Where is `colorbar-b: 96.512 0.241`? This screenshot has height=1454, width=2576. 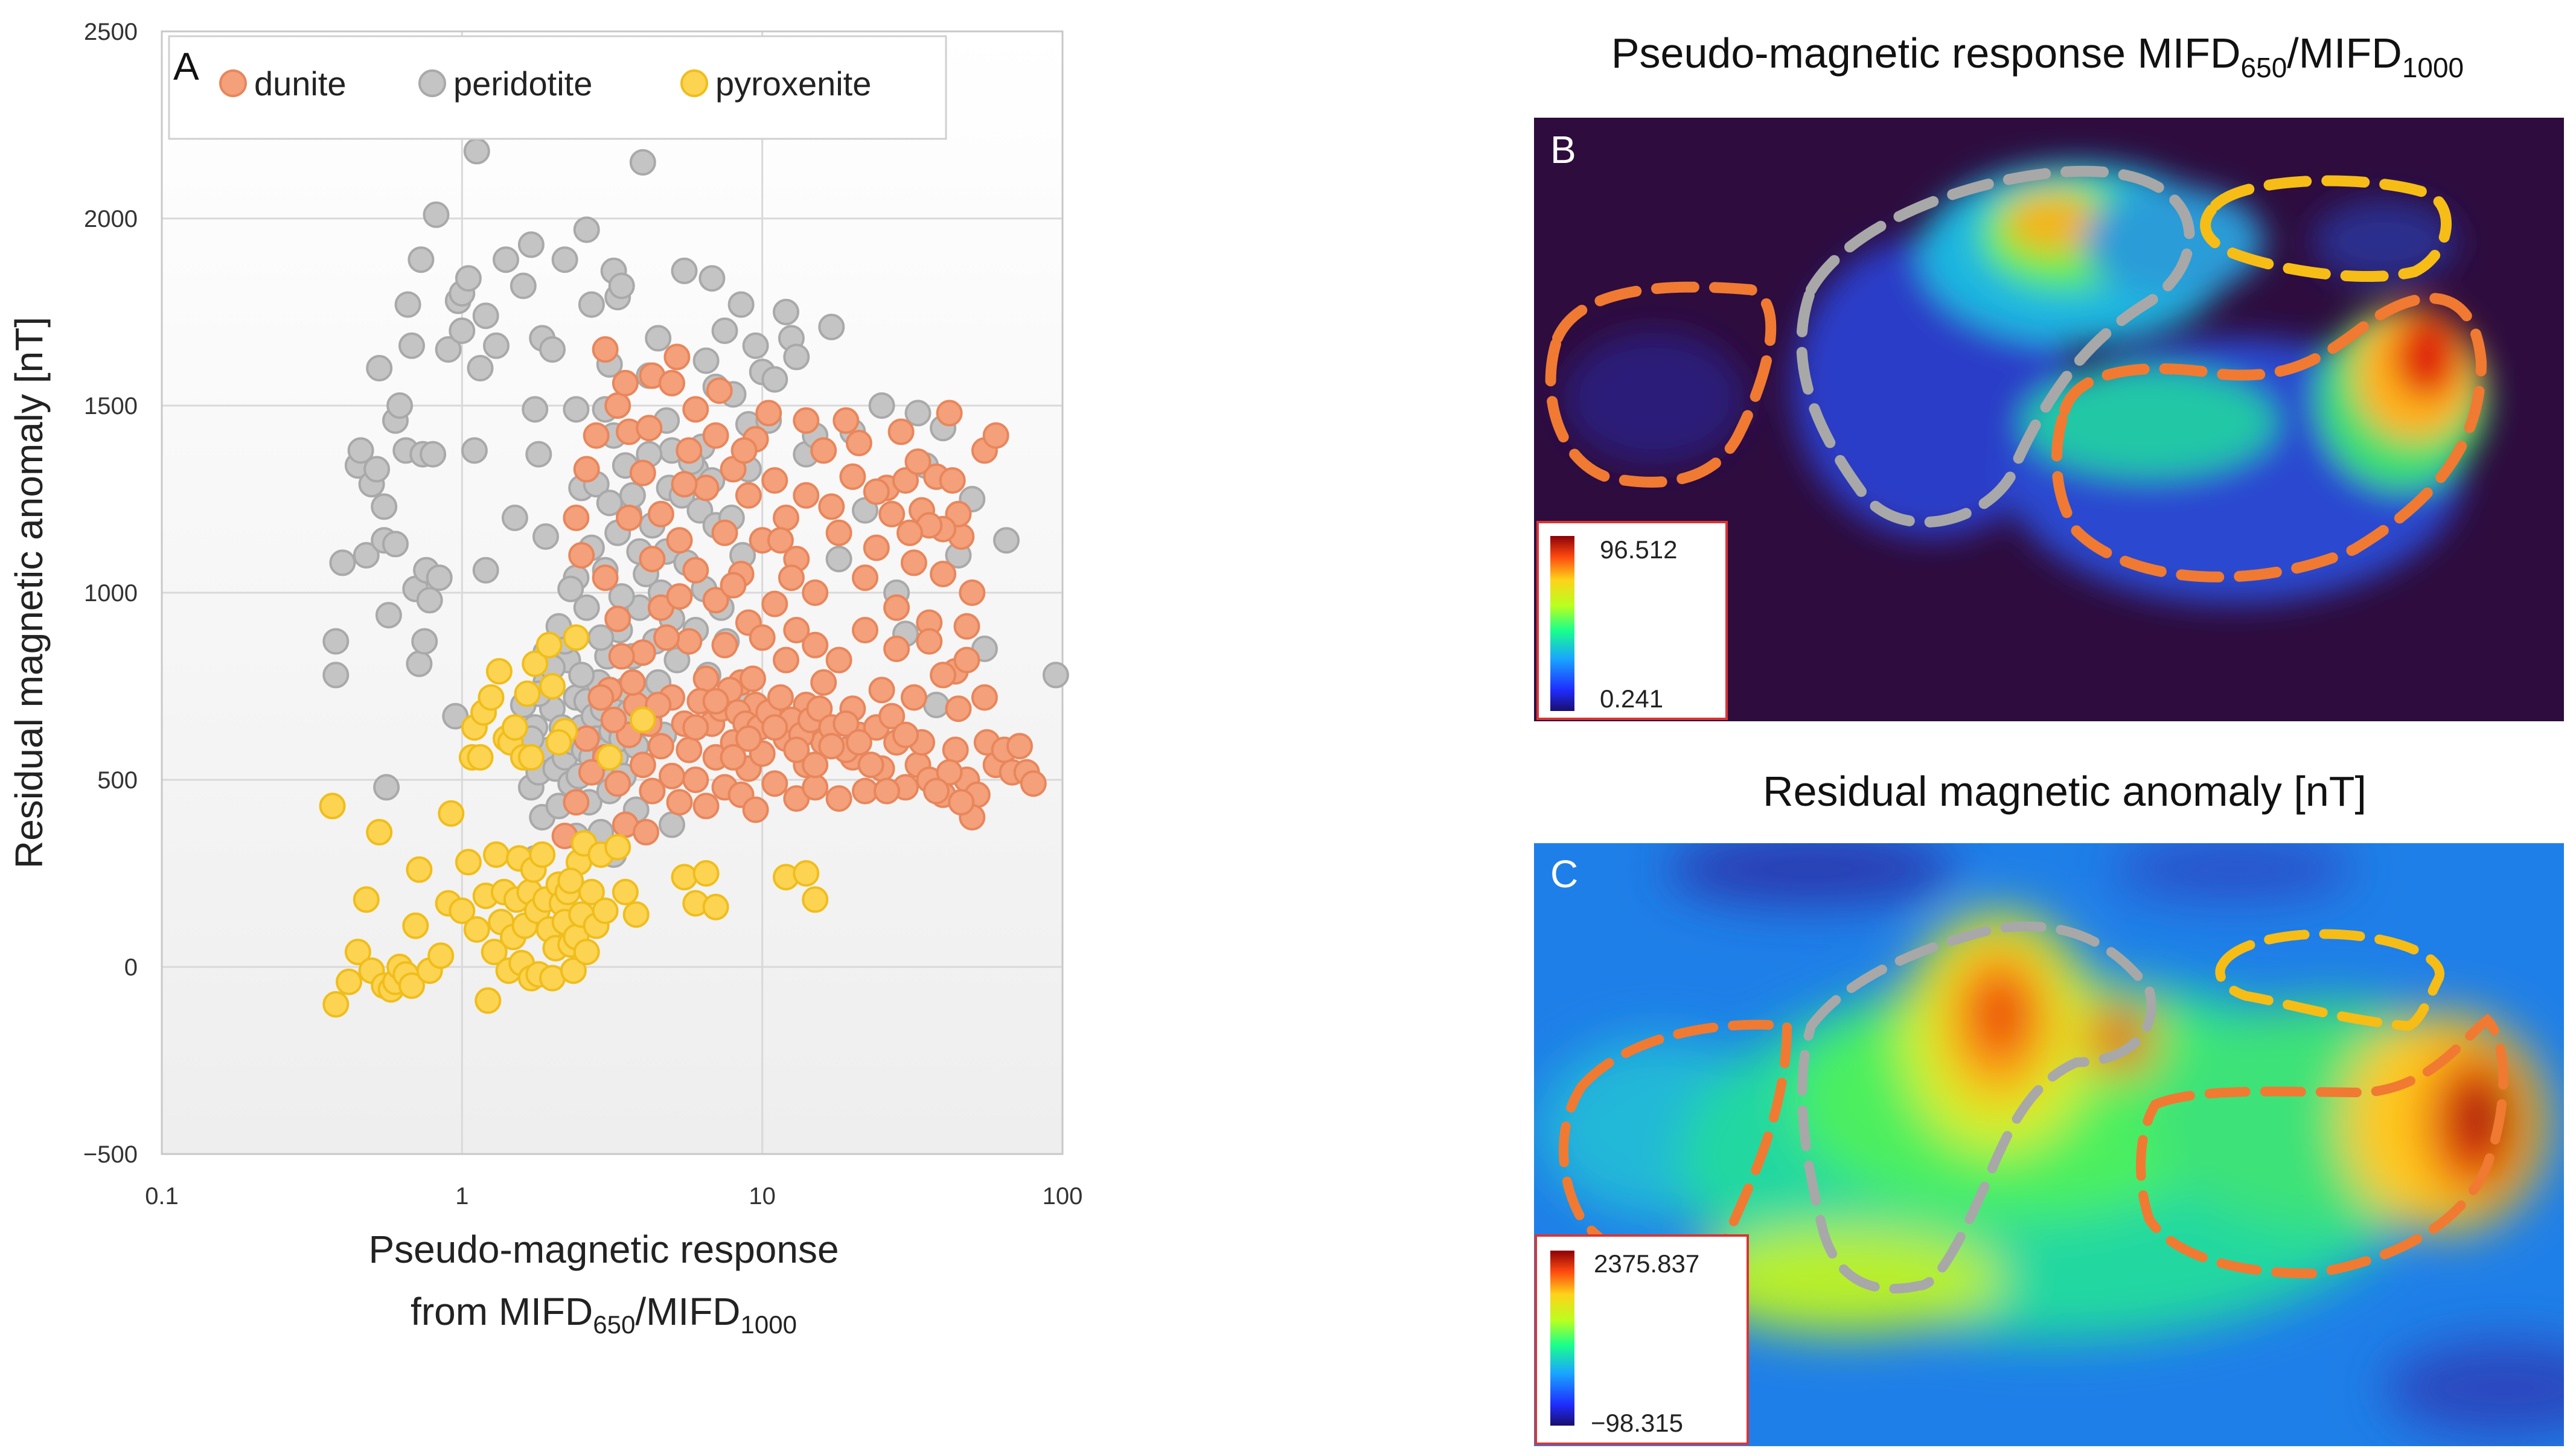 colorbar-b: 96.512 0.241 is located at coordinates (1632, 621).